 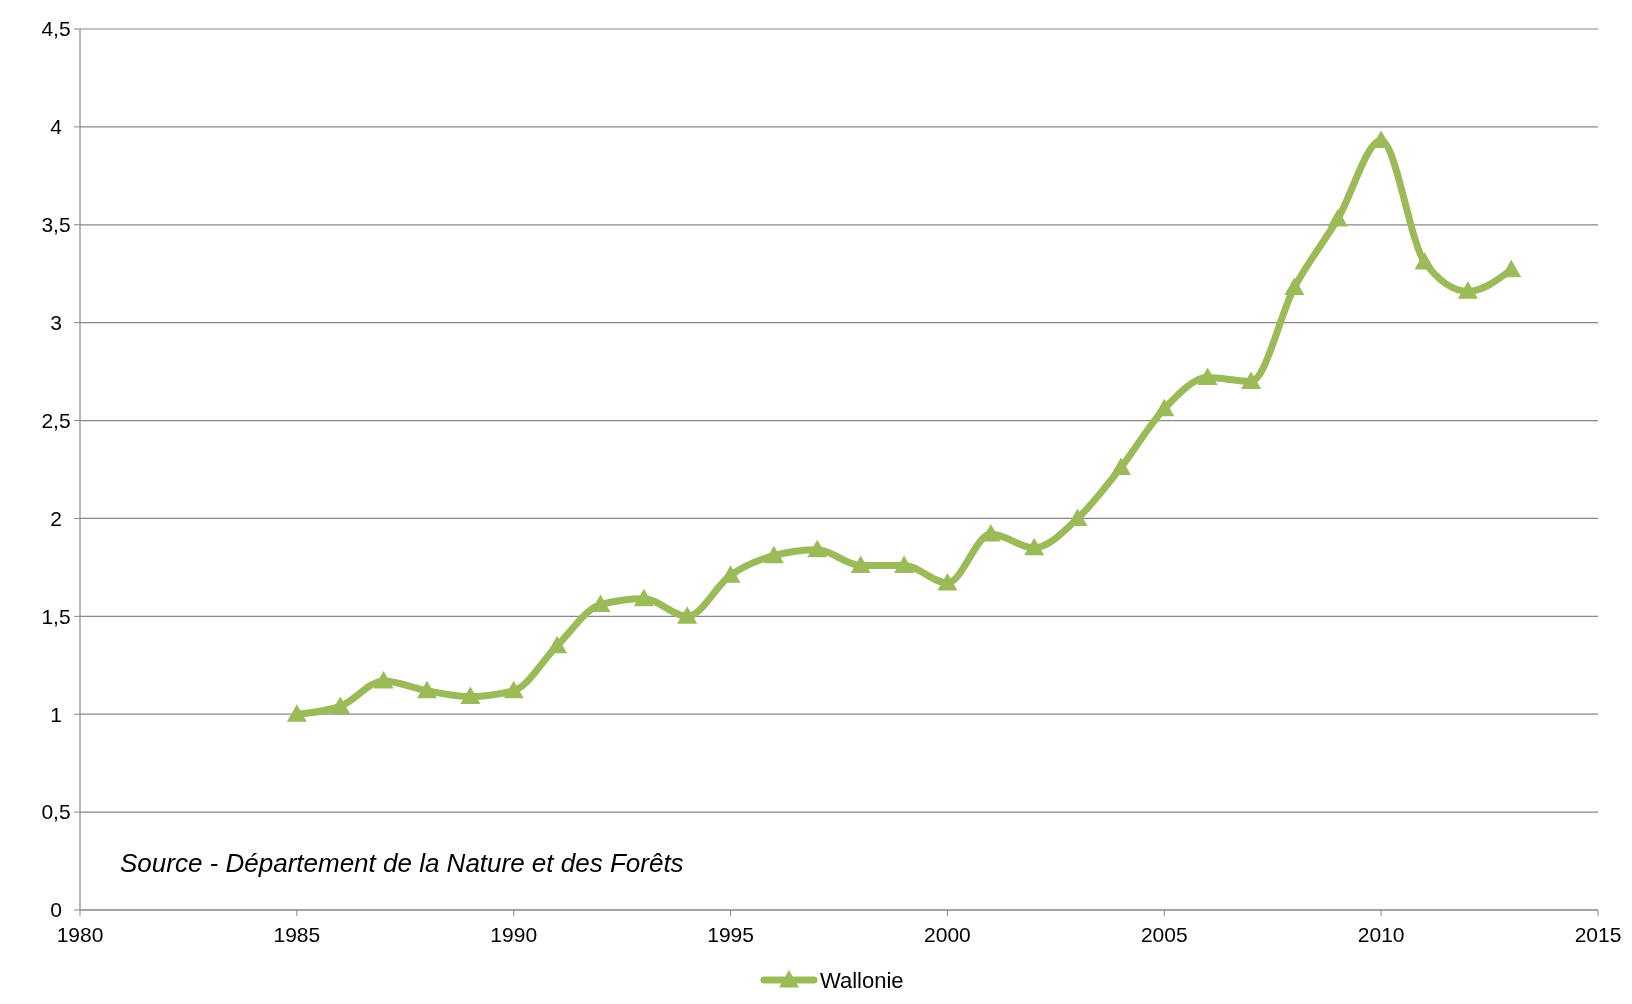 What do you see at coordinates (1598, 934) in the screenshot?
I see `x-tick-label: 2015` at bounding box center [1598, 934].